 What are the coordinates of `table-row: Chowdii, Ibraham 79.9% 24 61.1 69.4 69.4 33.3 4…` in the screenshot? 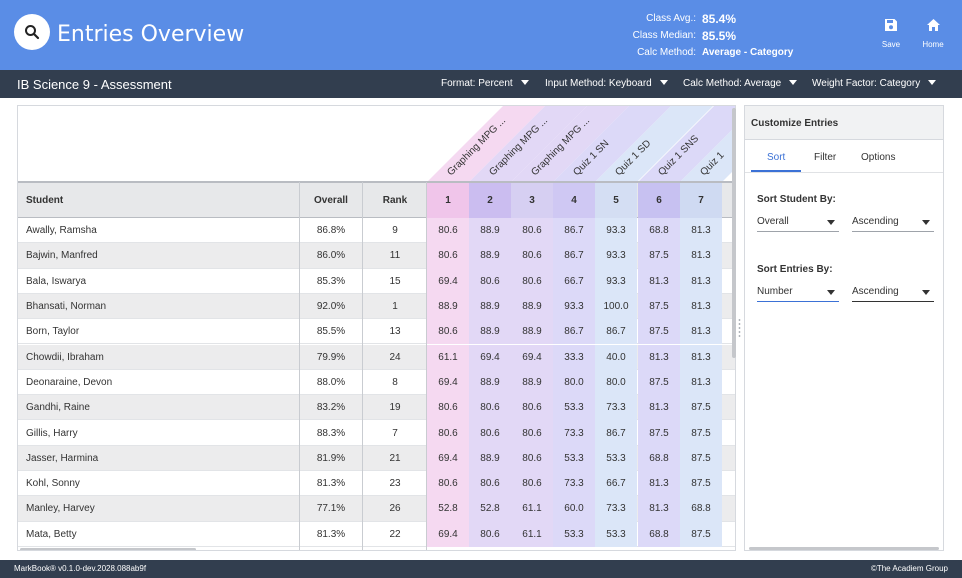 It's located at (376, 357).